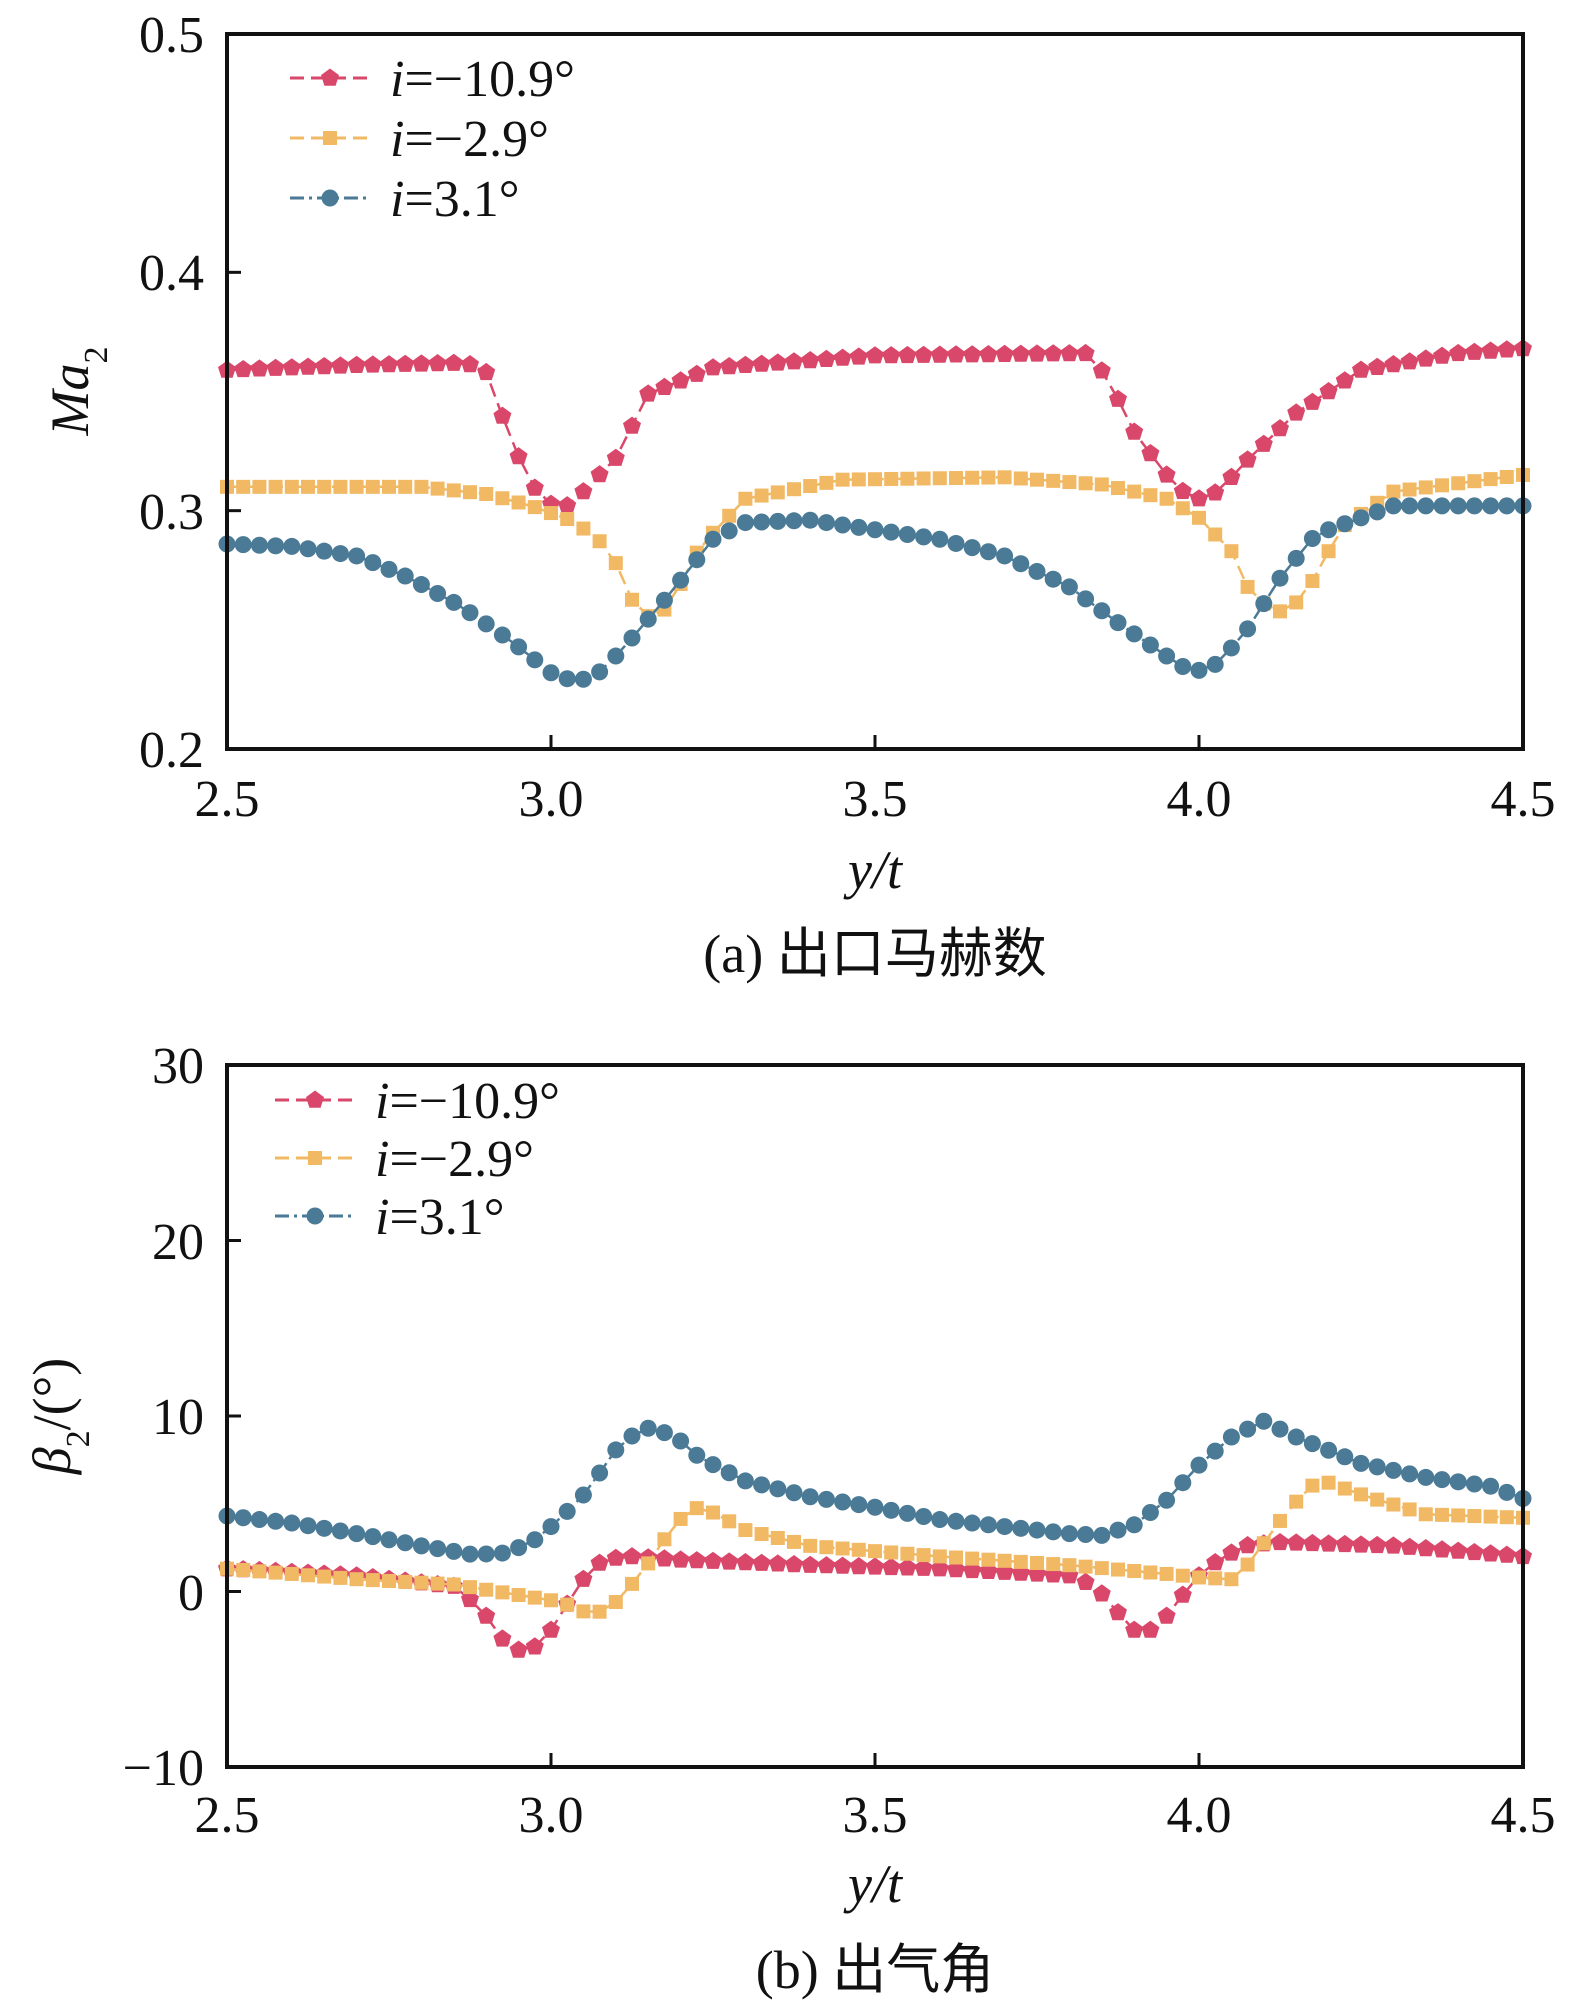 Image resolution: width=1575 pixels, height=2008 pixels. Describe the element at coordinates (469, 139) in the screenshot. I see `panel-a-legend-label: i=−2.9°` at that location.